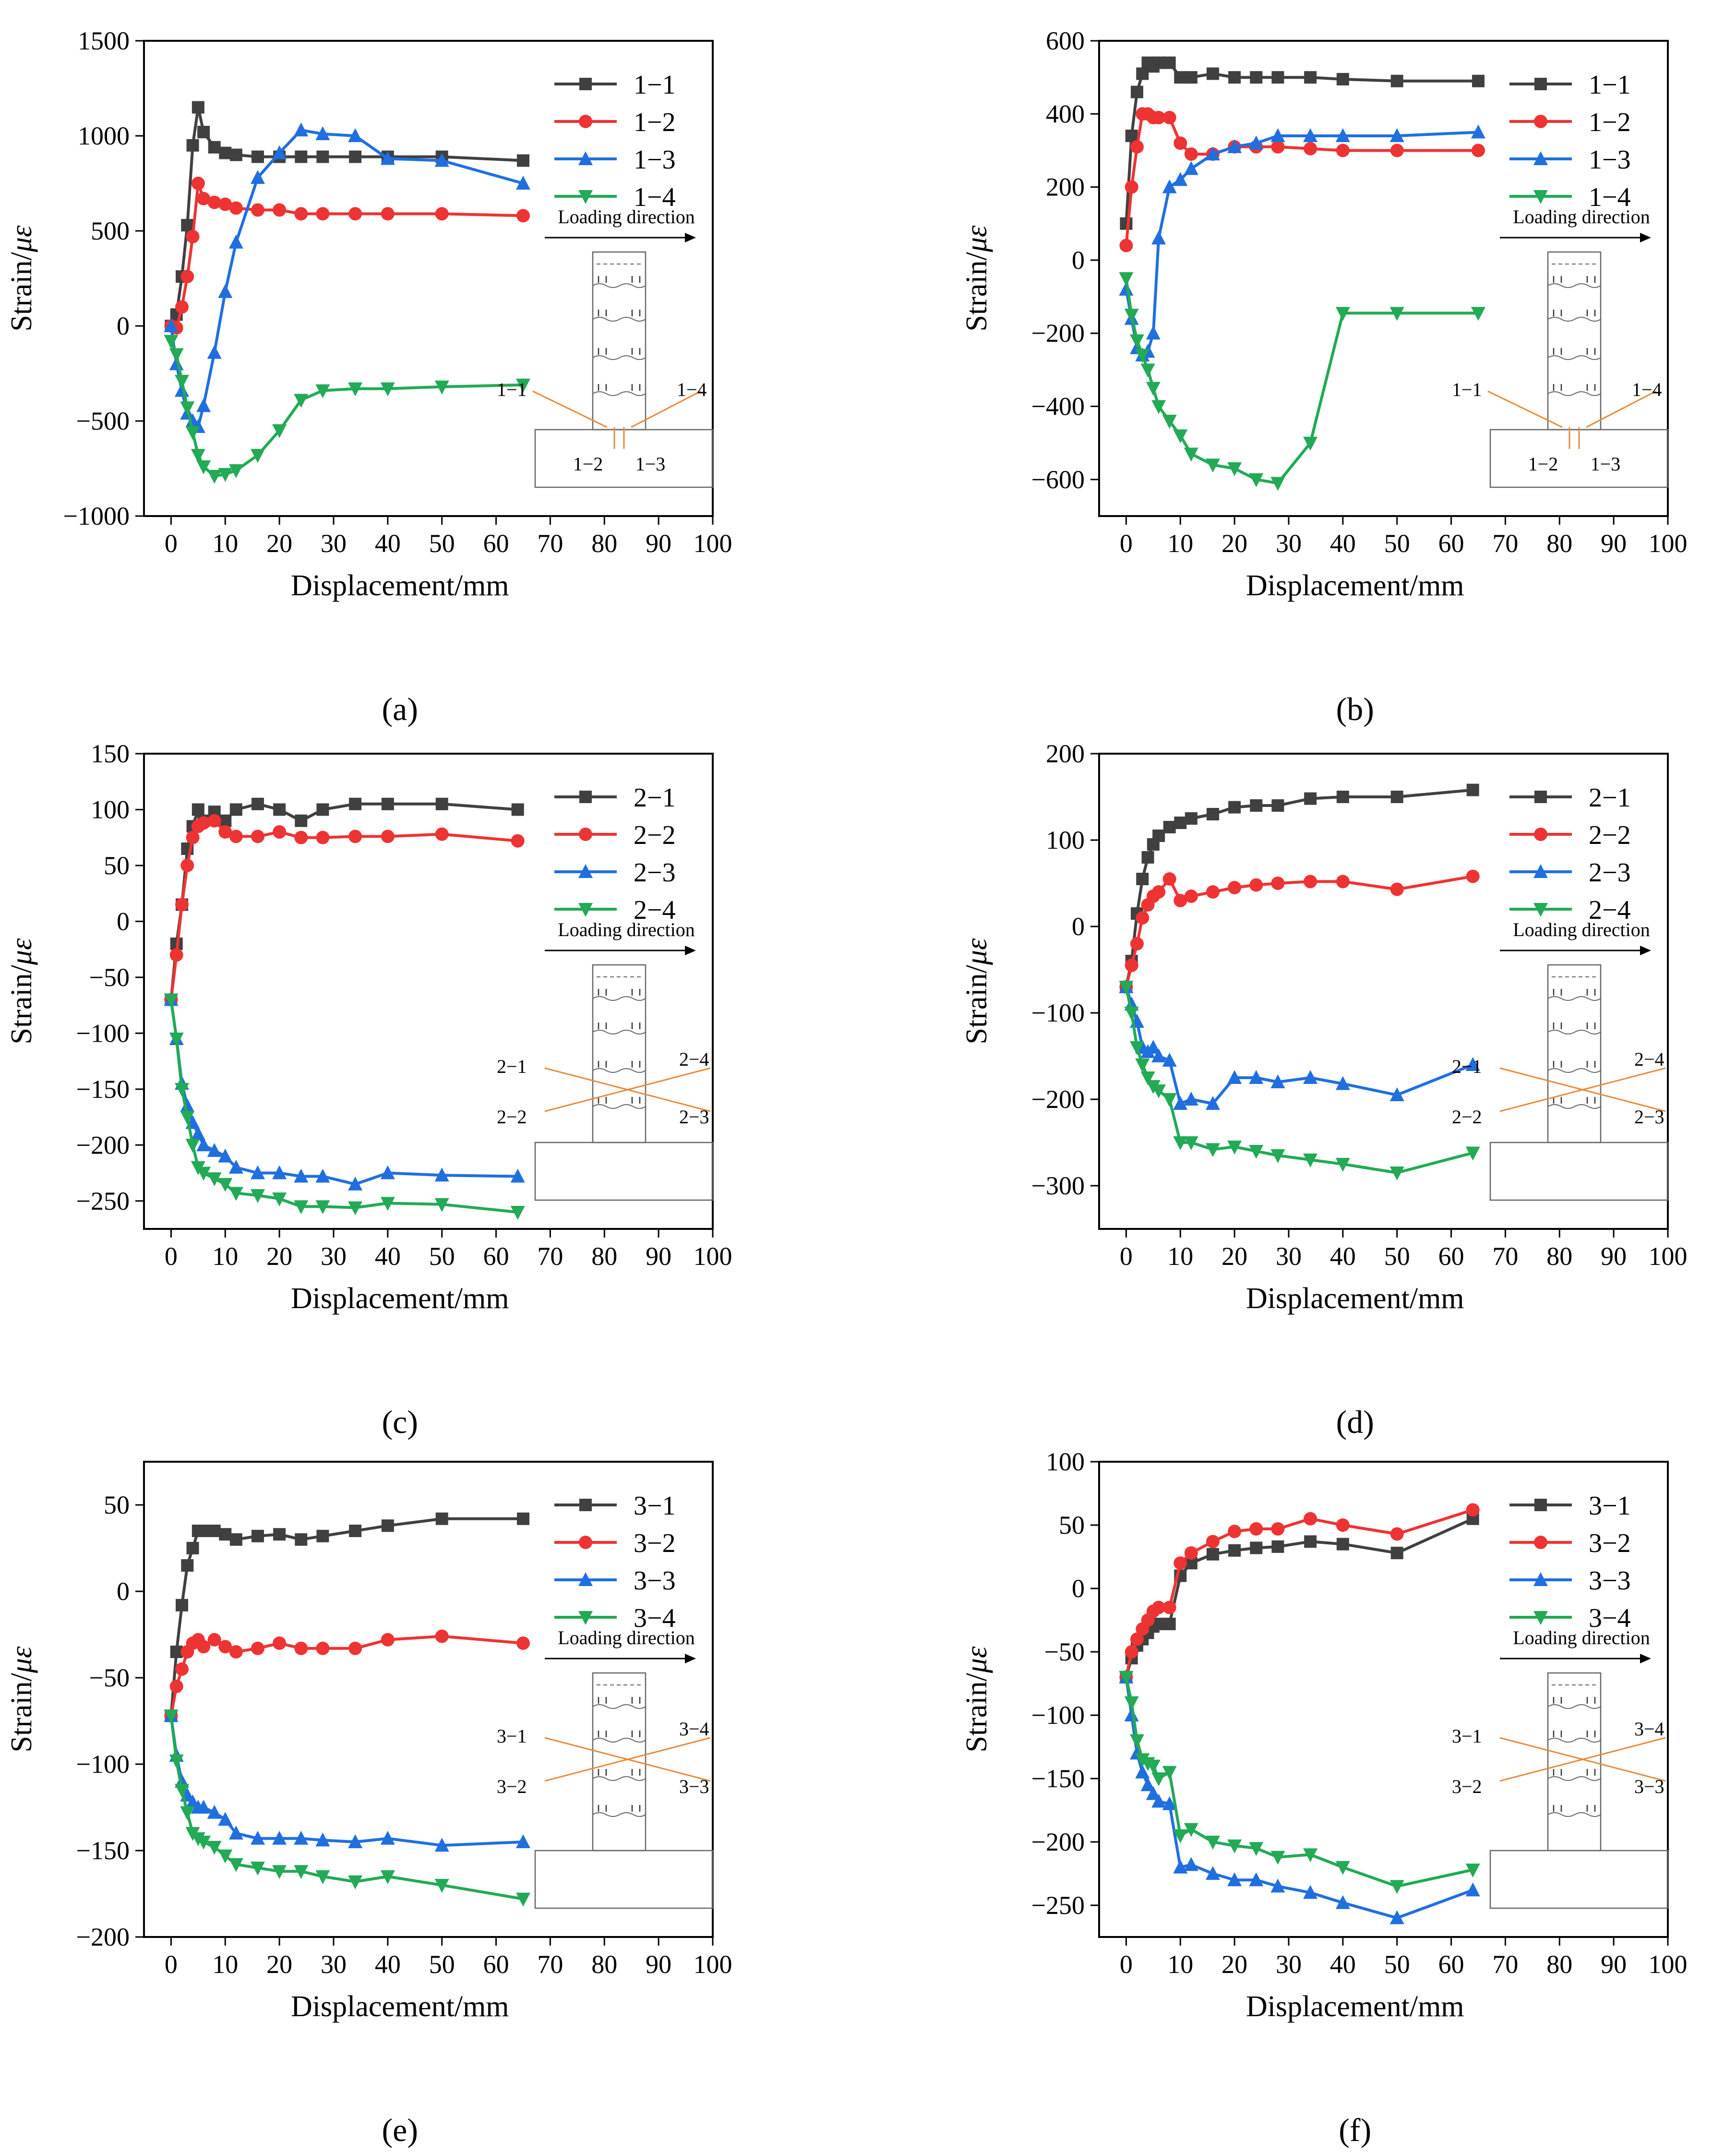 The image size is (1736, 2153). What do you see at coordinates (1451, 1256) in the screenshot?
I see `x-tick-label: 60` at bounding box center [1451, 1256].